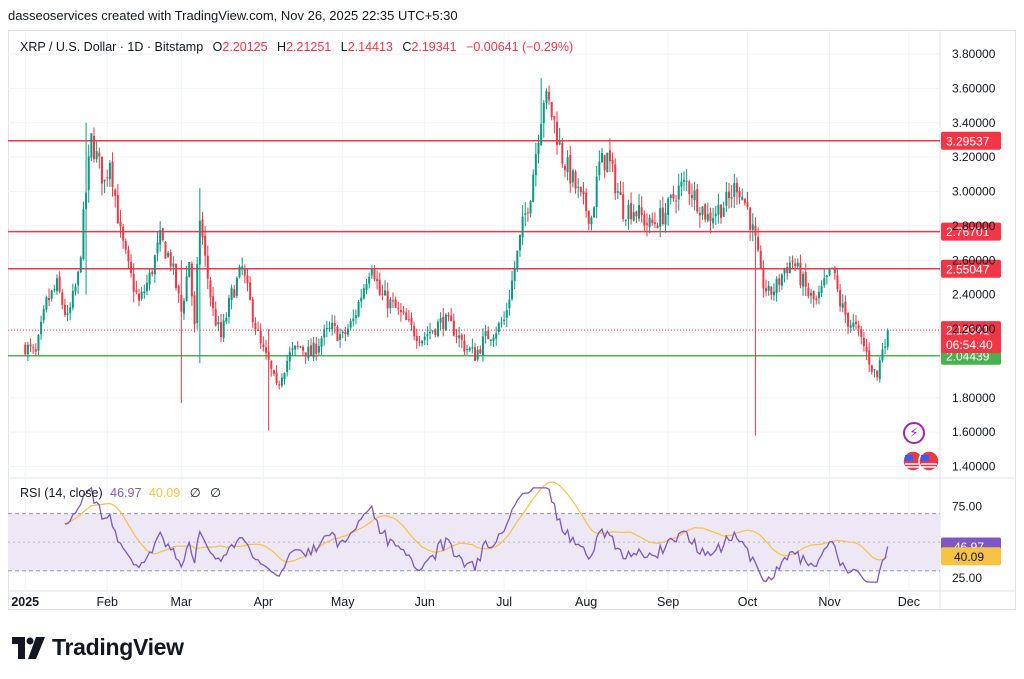 Image resolution: width=1024 pixels, height=679 pixels. I want to click on rsi-tick-label: 25.00, so click(967, 578).